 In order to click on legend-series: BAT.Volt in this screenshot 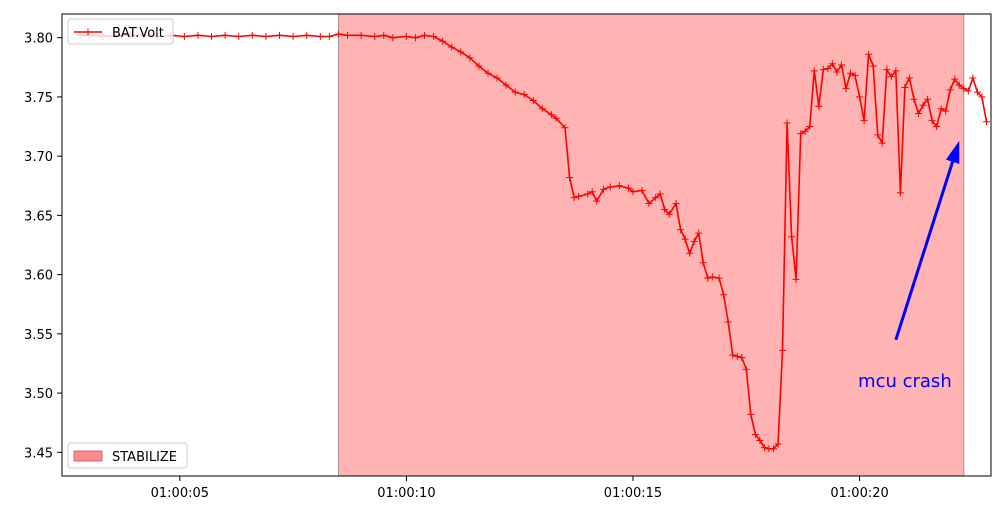, I will do `click(120, 31)`.